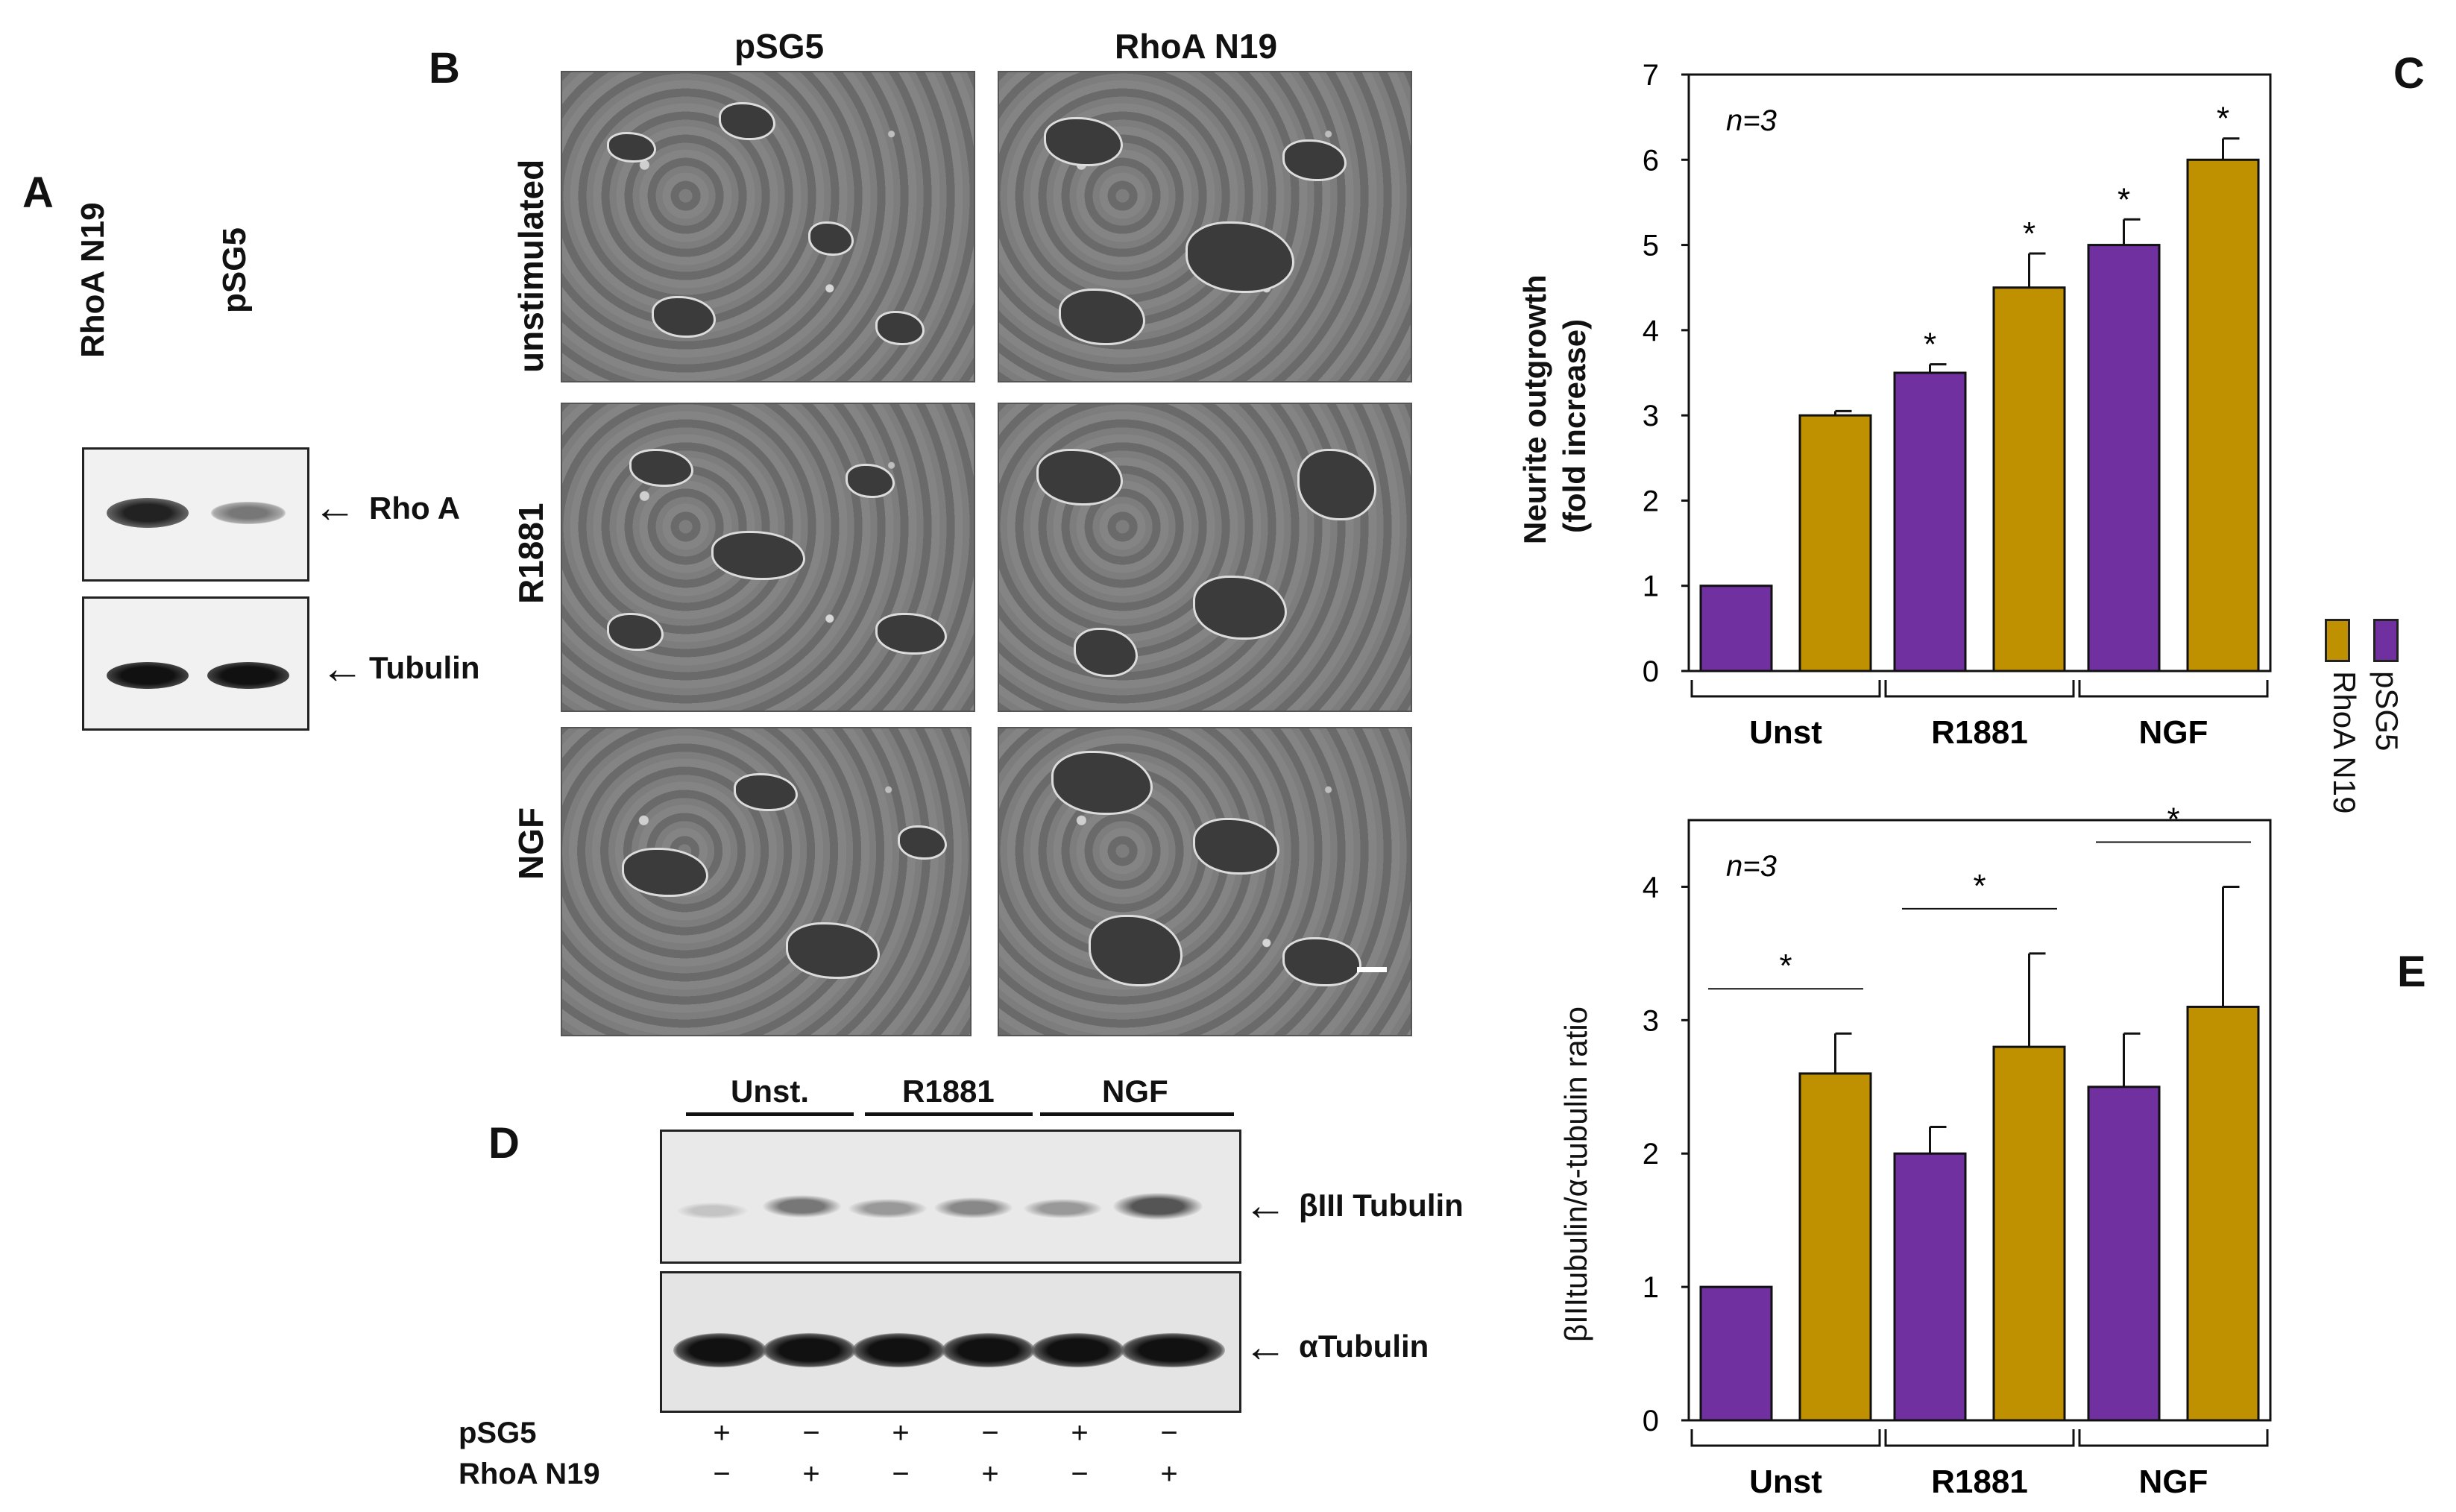 Image resolution: width=2456 pixels, height=1512 pixels. Describe the element at coordinates (1080, 1433) in the screenshot. I see `sign-psg5-5: +` at that location.